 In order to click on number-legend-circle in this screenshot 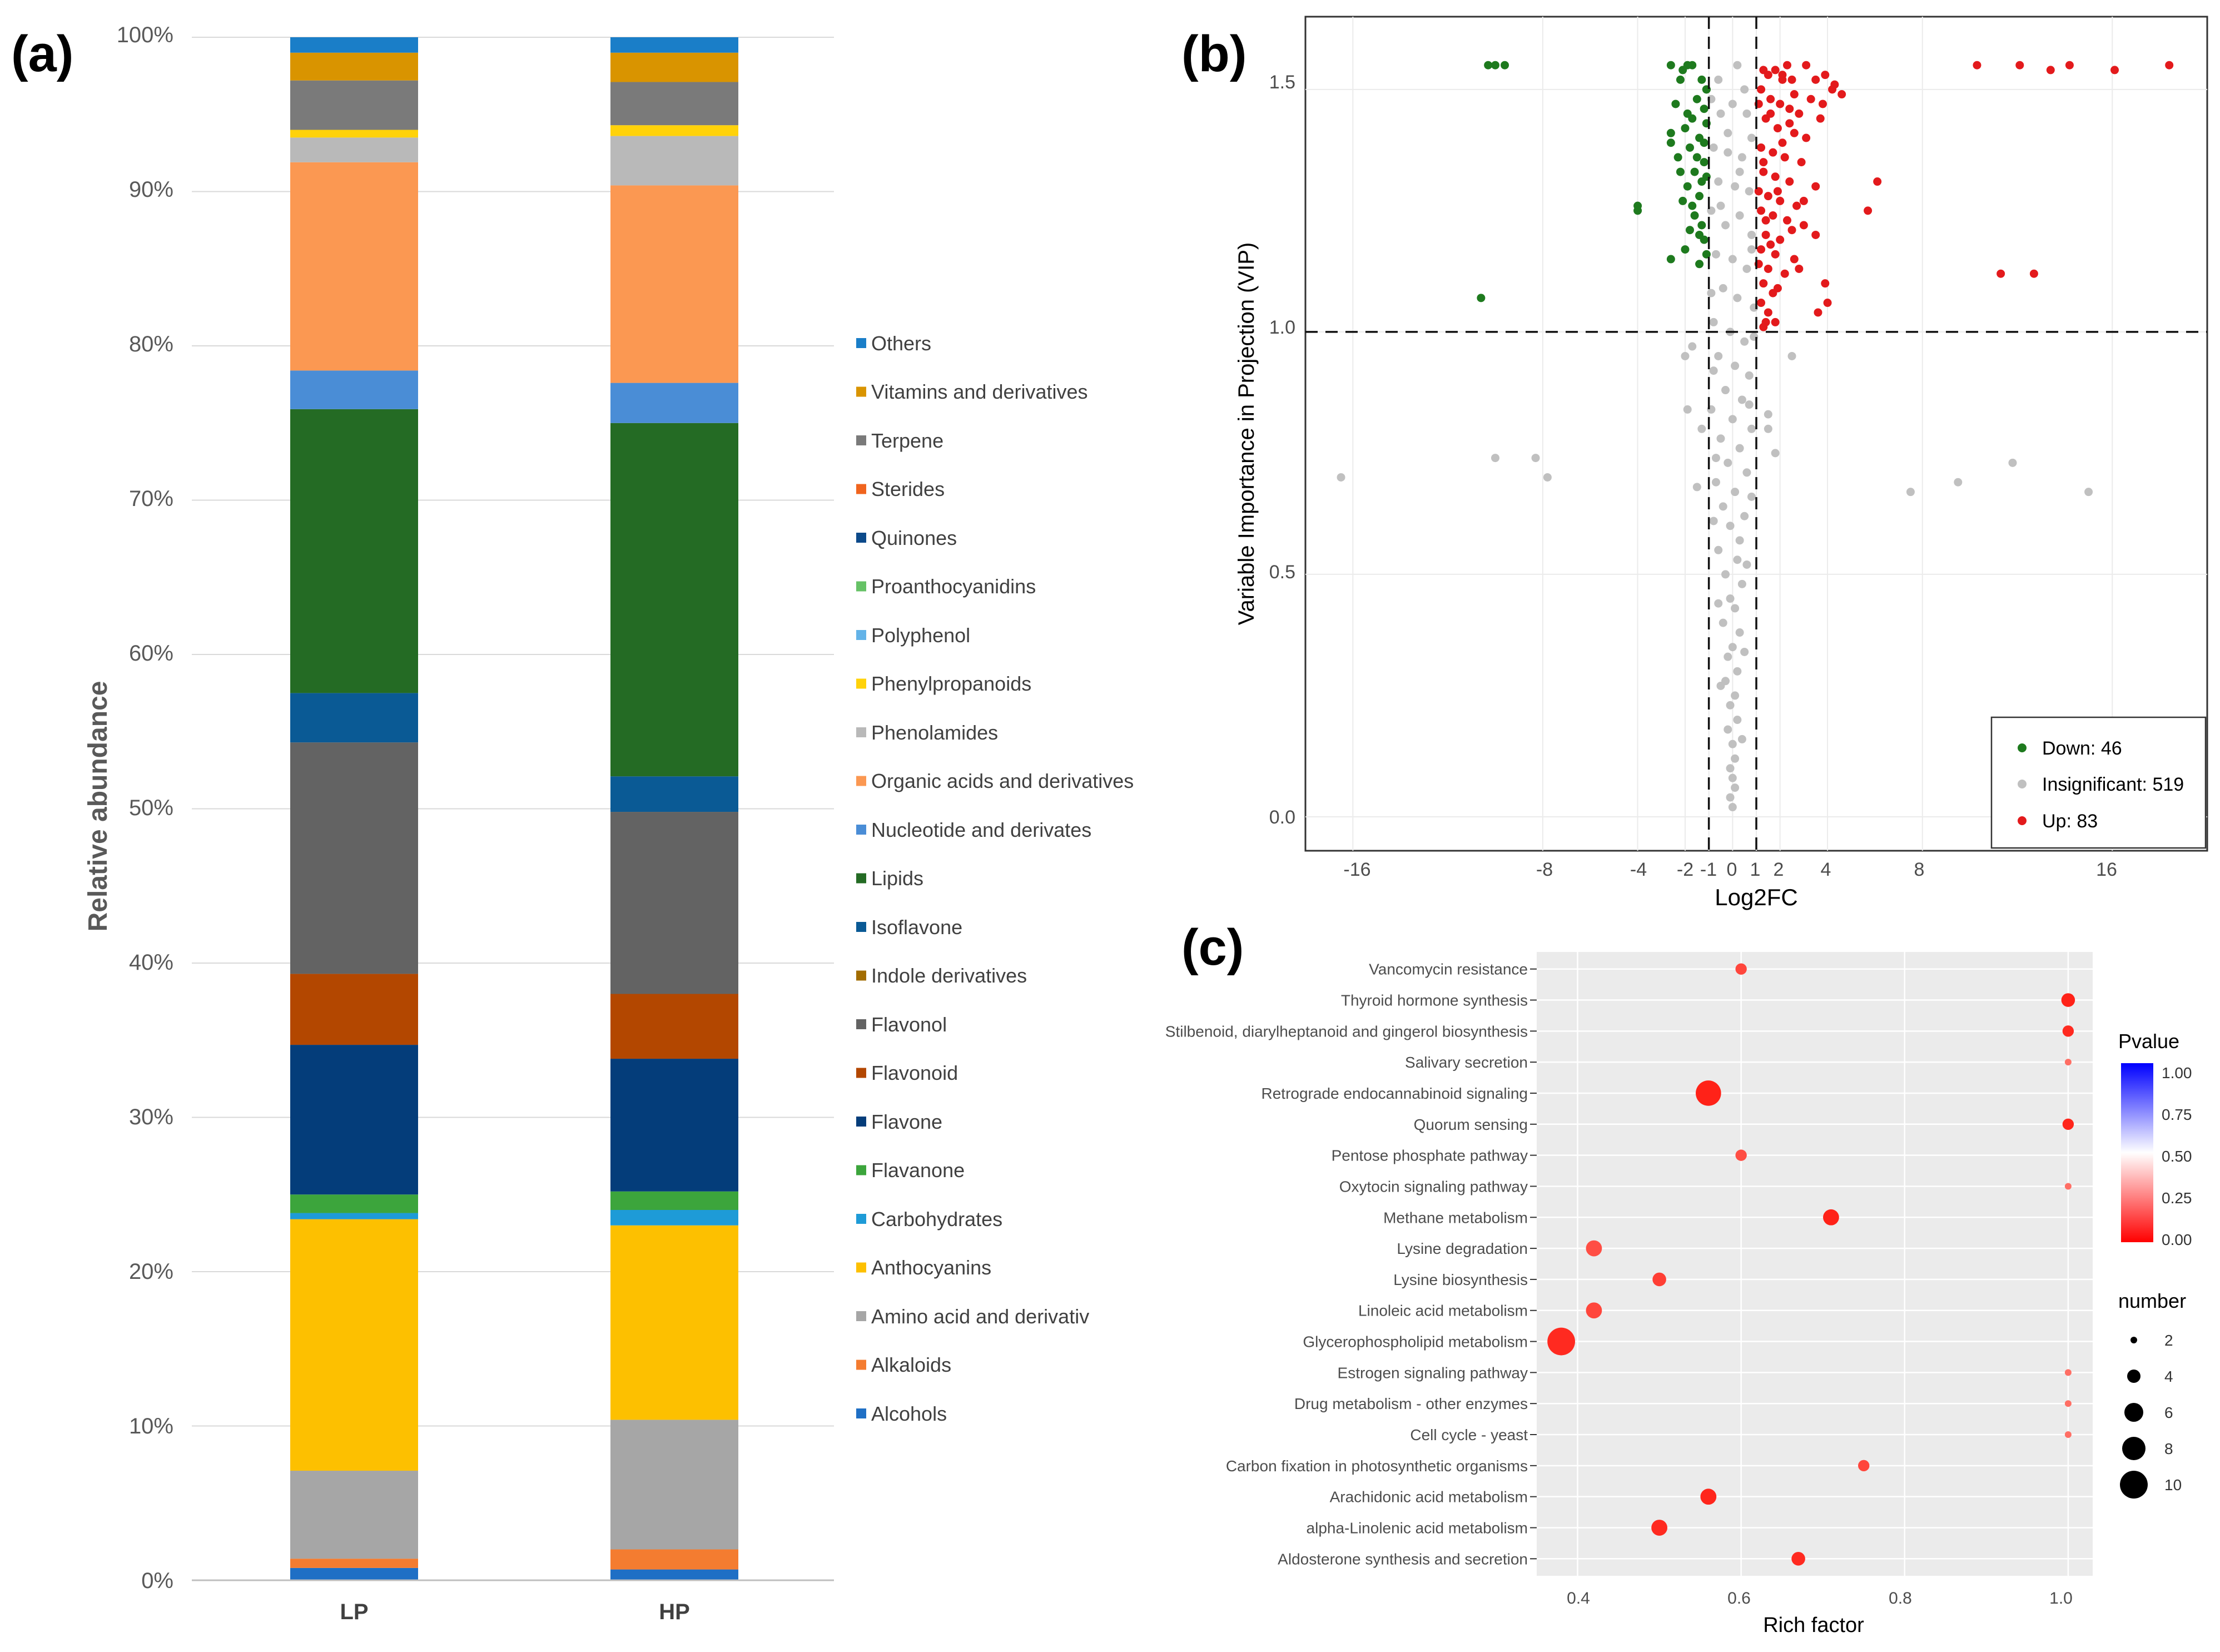, I will do `click(2133, 1340)`.